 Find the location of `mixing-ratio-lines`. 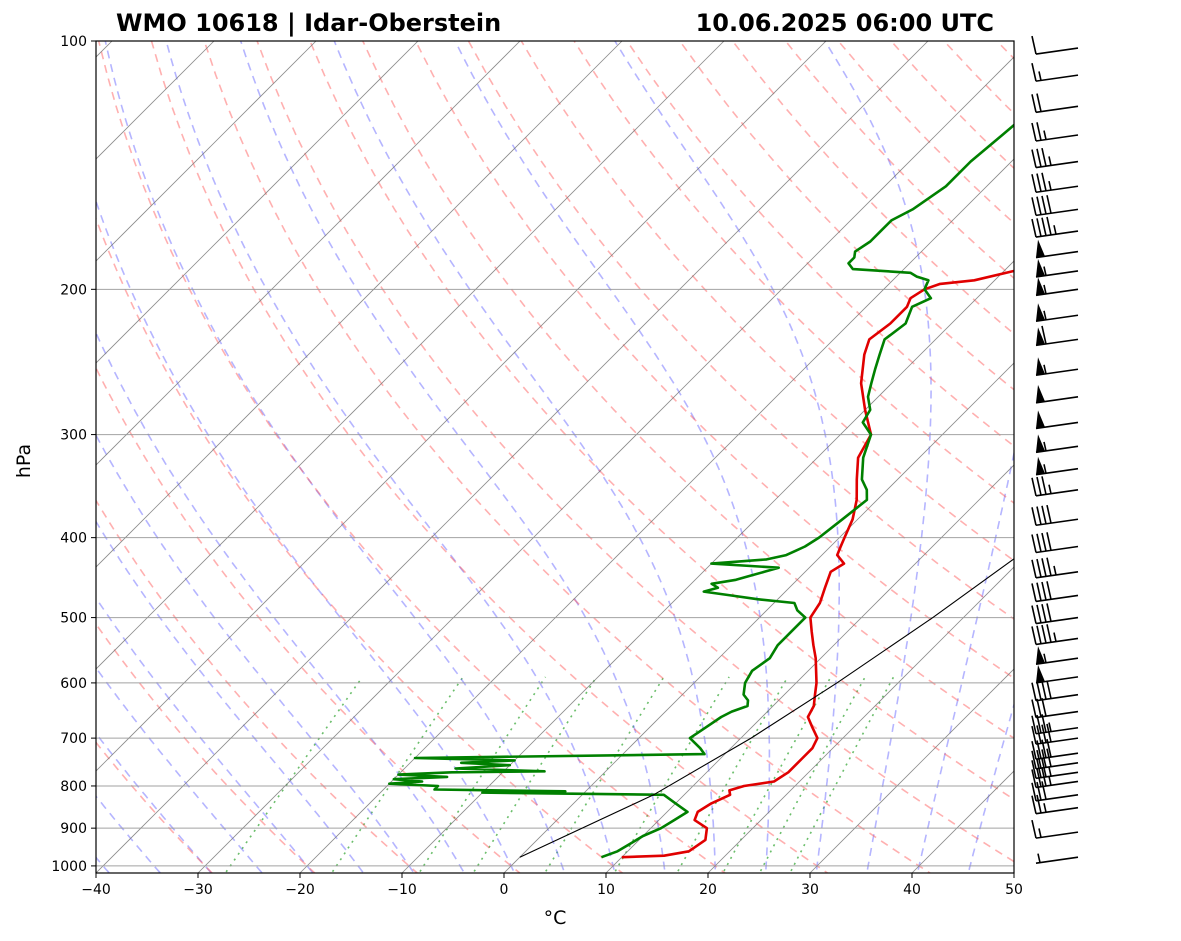

mixing-ratio-lines is located at coordinates (559, 774).